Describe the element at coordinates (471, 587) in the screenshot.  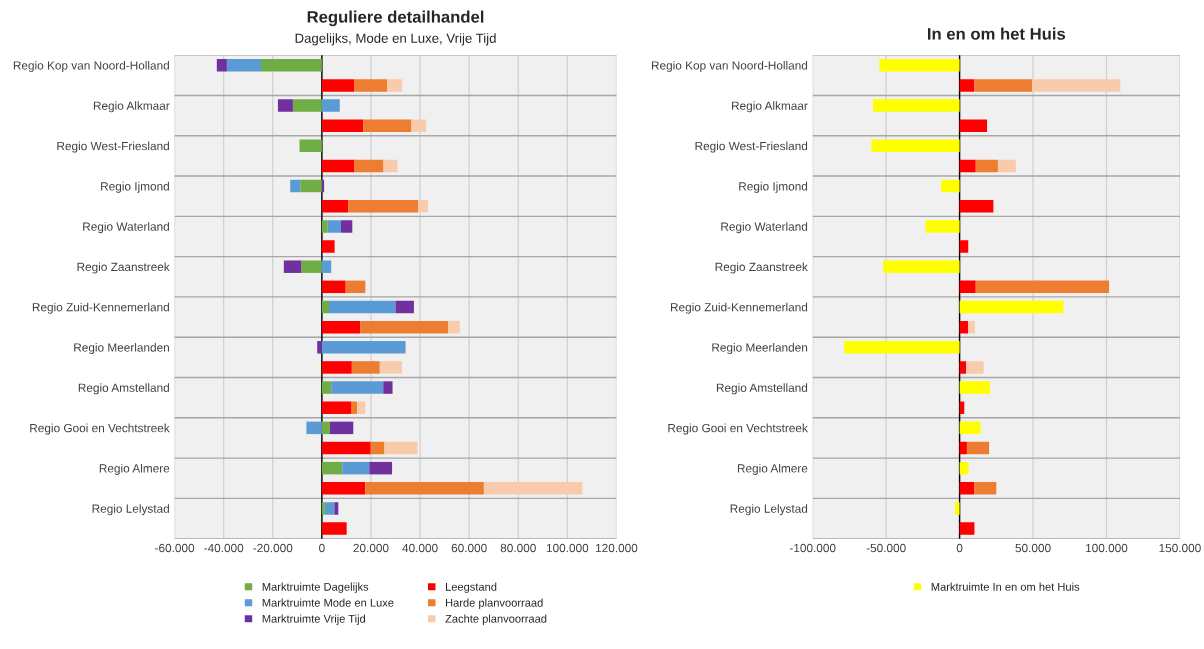
I see `legend-label: Leegstand` at that location.